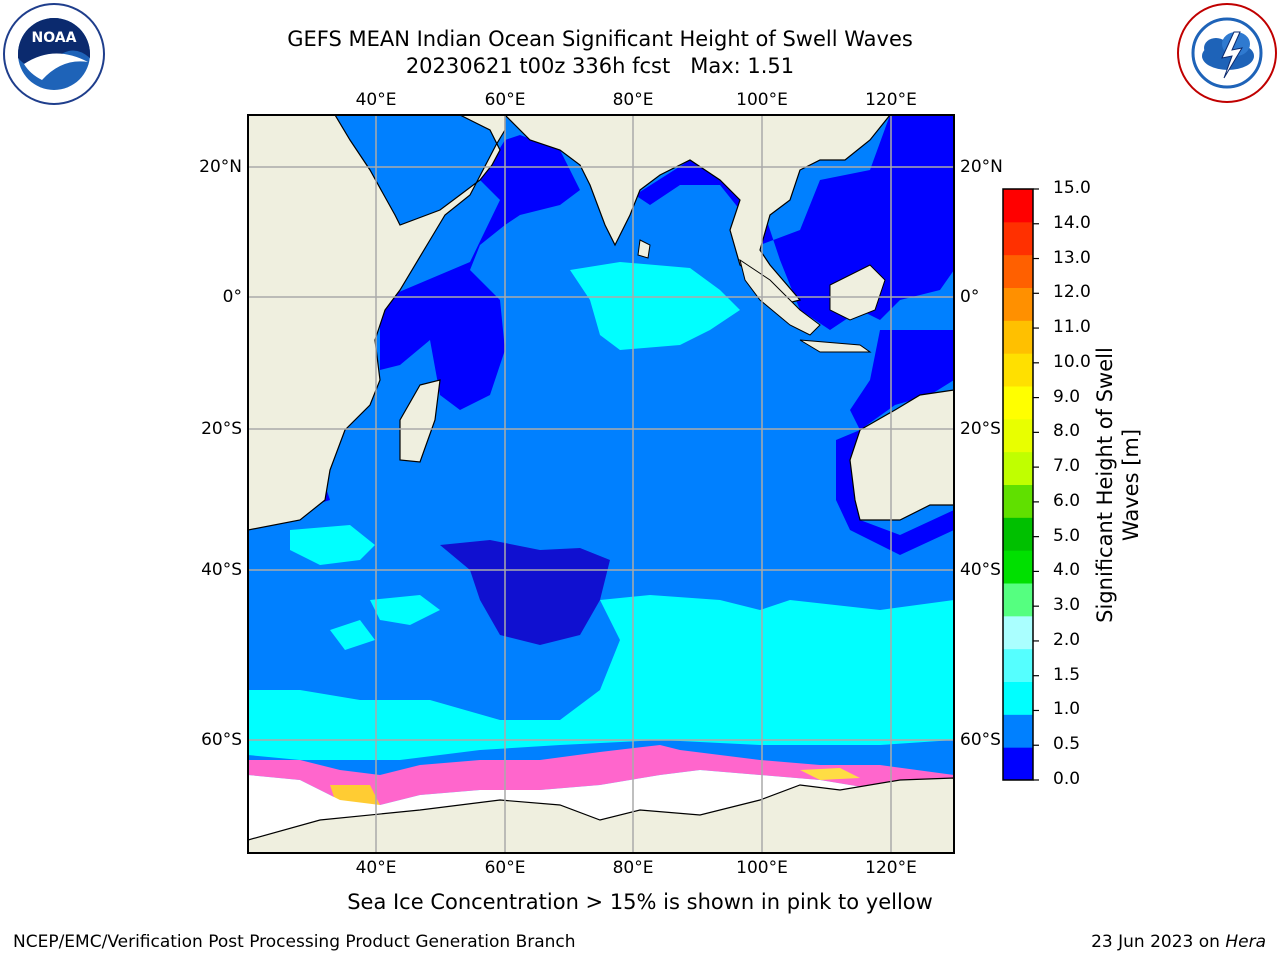  Describe the element at coordinates (352, 635) in the screenshot. I see `swell-mid-patch3` at that location.